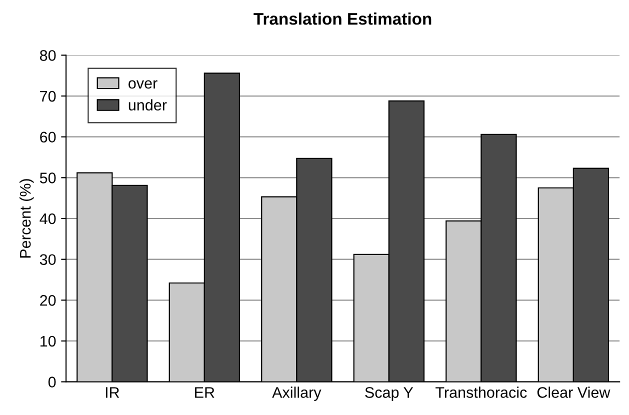 This screenshot has height=415, width=629. Describe the element at coordinates (27, 218) in the screenshot. I see `y-axis-title: Percent (%)` at that location.